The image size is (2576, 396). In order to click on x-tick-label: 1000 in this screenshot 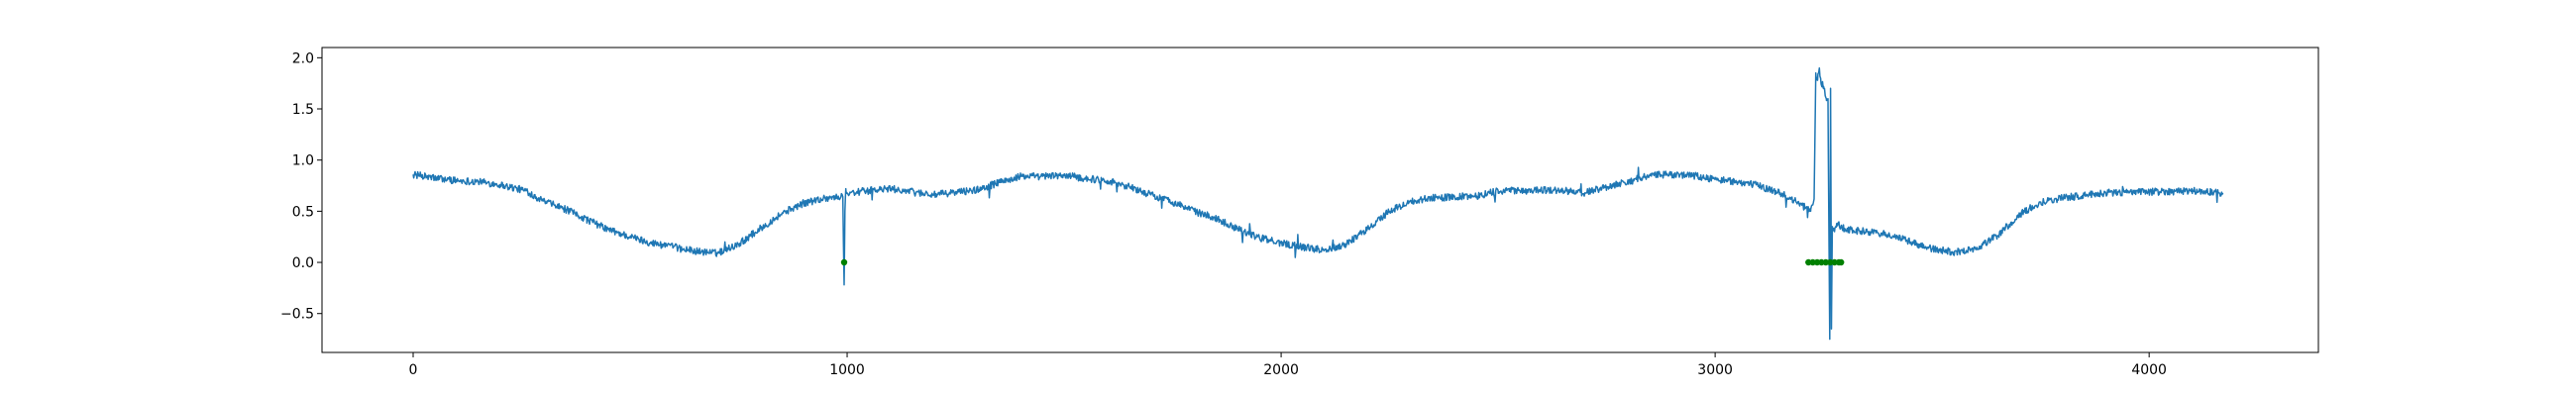, I will do `click(847, 370)`.